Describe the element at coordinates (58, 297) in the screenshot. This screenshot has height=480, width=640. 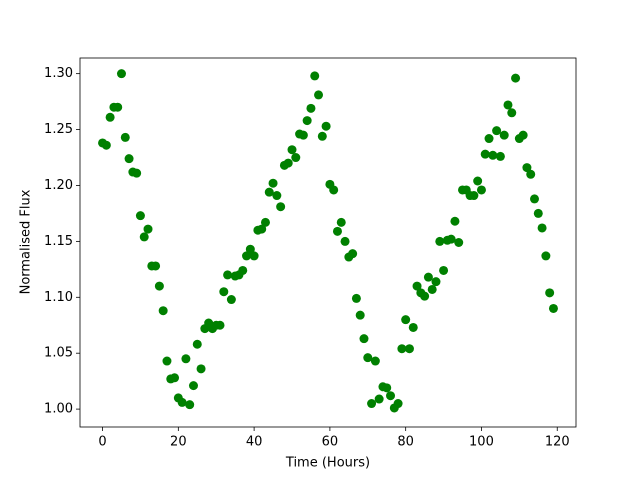
I see `y-tick-label: 1.10` at that location.